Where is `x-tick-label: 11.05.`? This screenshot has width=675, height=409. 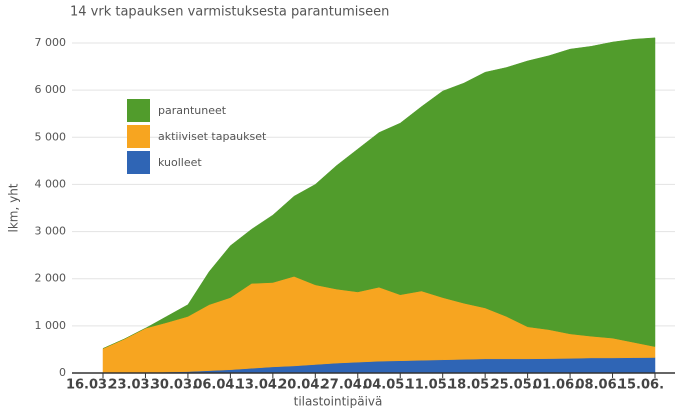 x-tick-label: 11.05. is located at coordinates (429, 385).